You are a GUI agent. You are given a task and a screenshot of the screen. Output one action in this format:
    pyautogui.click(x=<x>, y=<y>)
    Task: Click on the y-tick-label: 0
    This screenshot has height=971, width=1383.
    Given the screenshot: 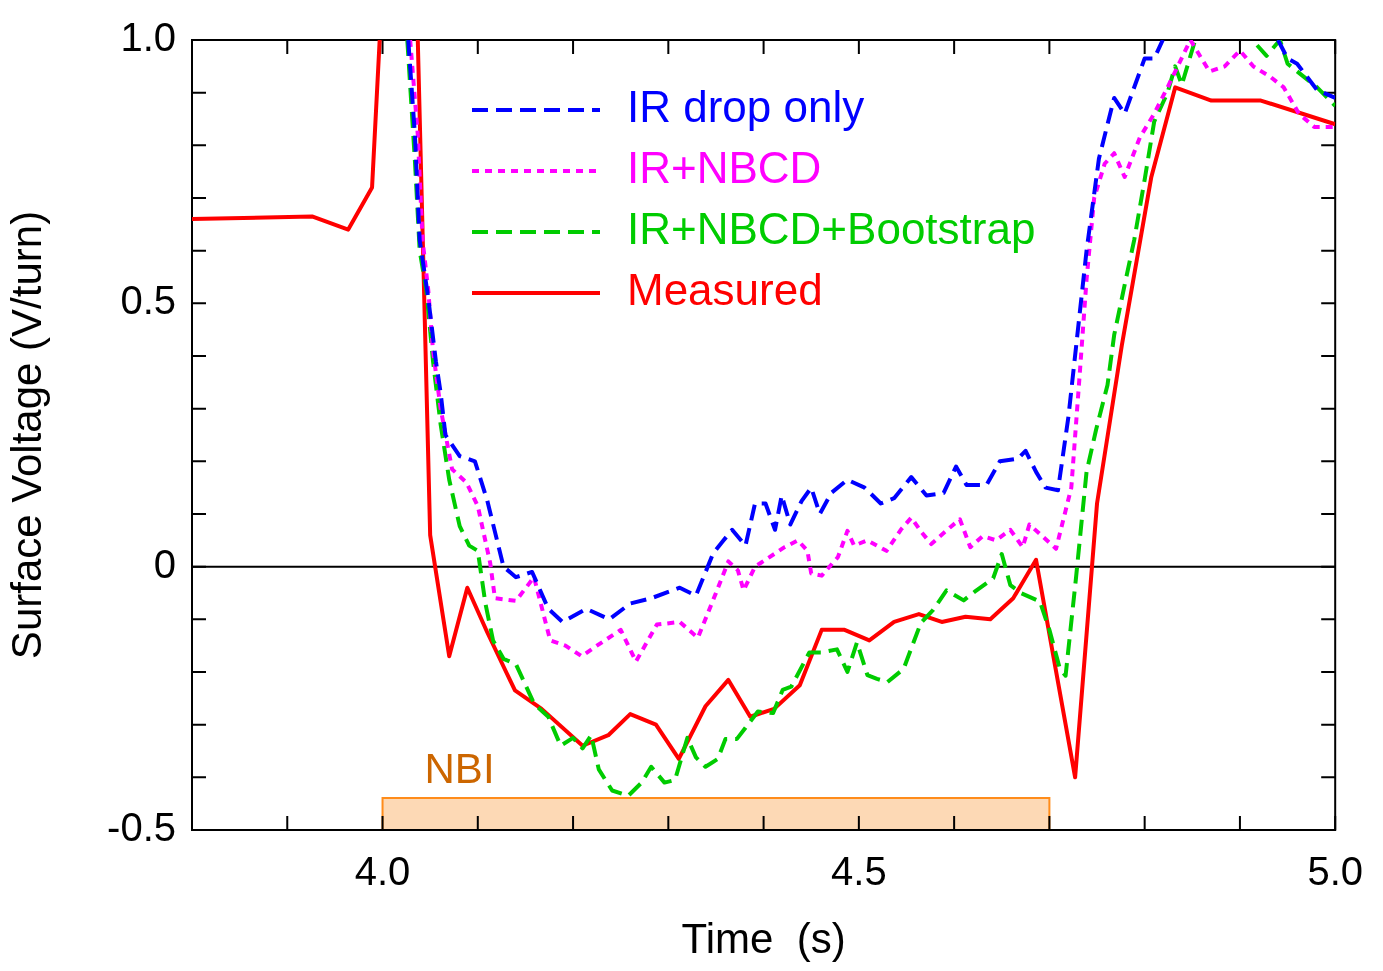 What is the action you would take?
    pyautogui.click(x=164, y=563)
    